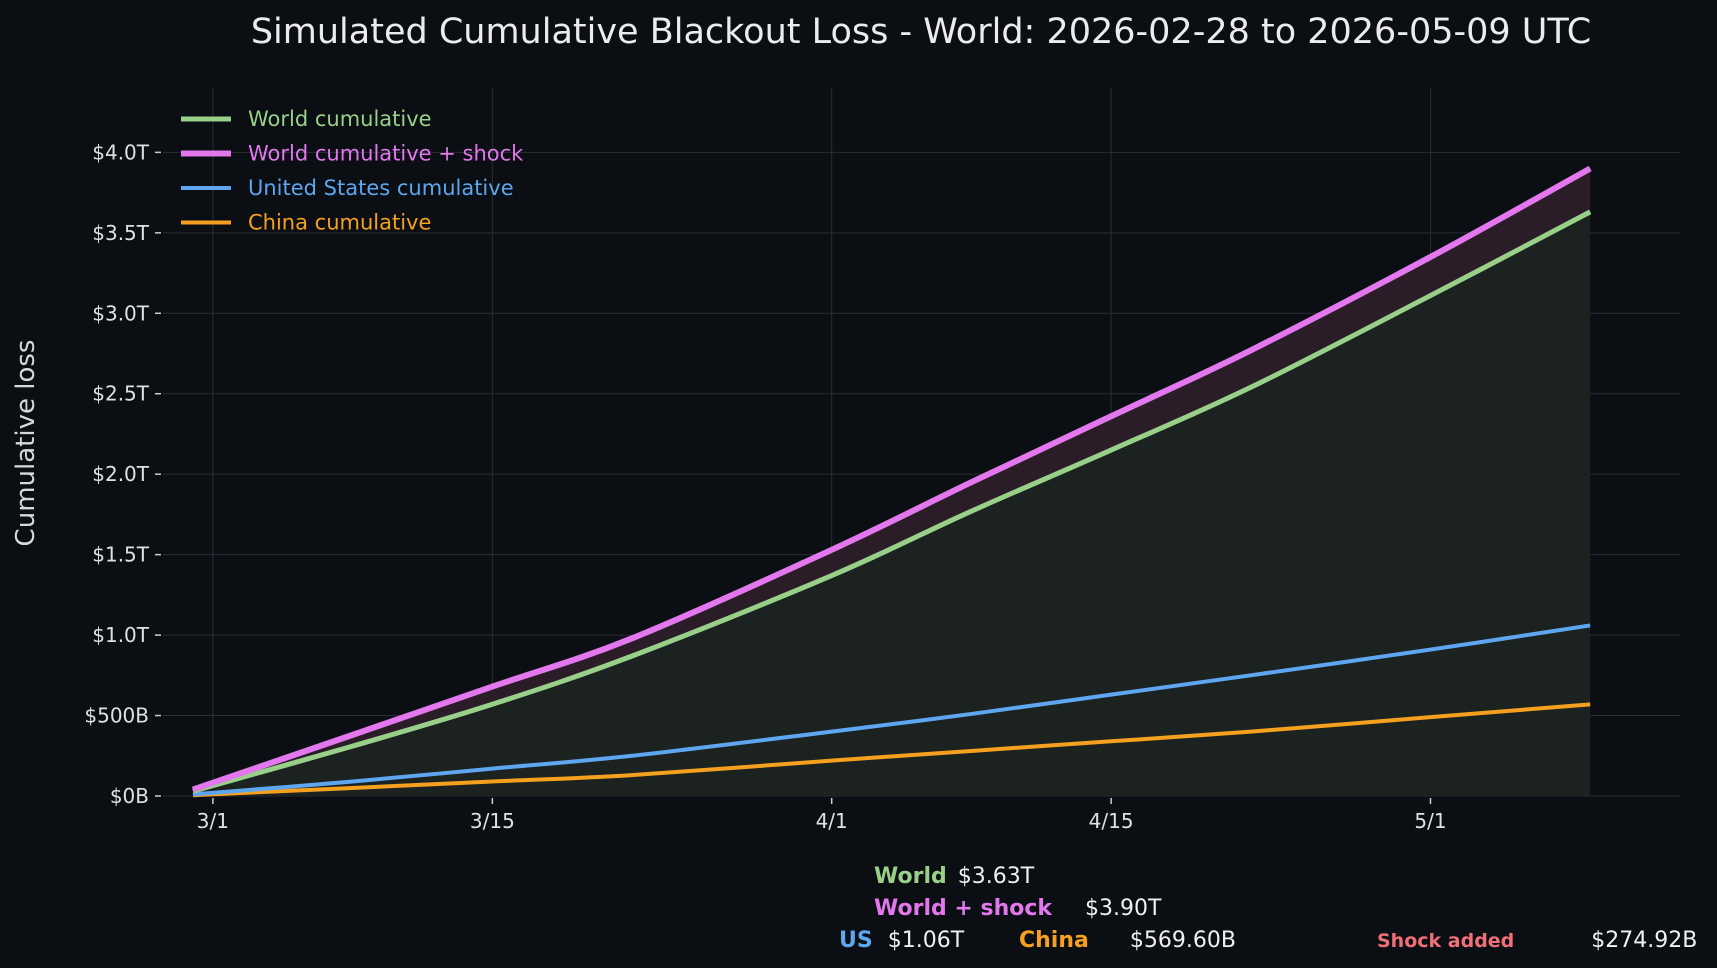 Image resolution: width=1717 pixels, height=968 pixels. What do you see at coordinates (1430, 821) in the screenshot?
I see `x-tick-label: 5/1` at bounding box center [1430, 821].